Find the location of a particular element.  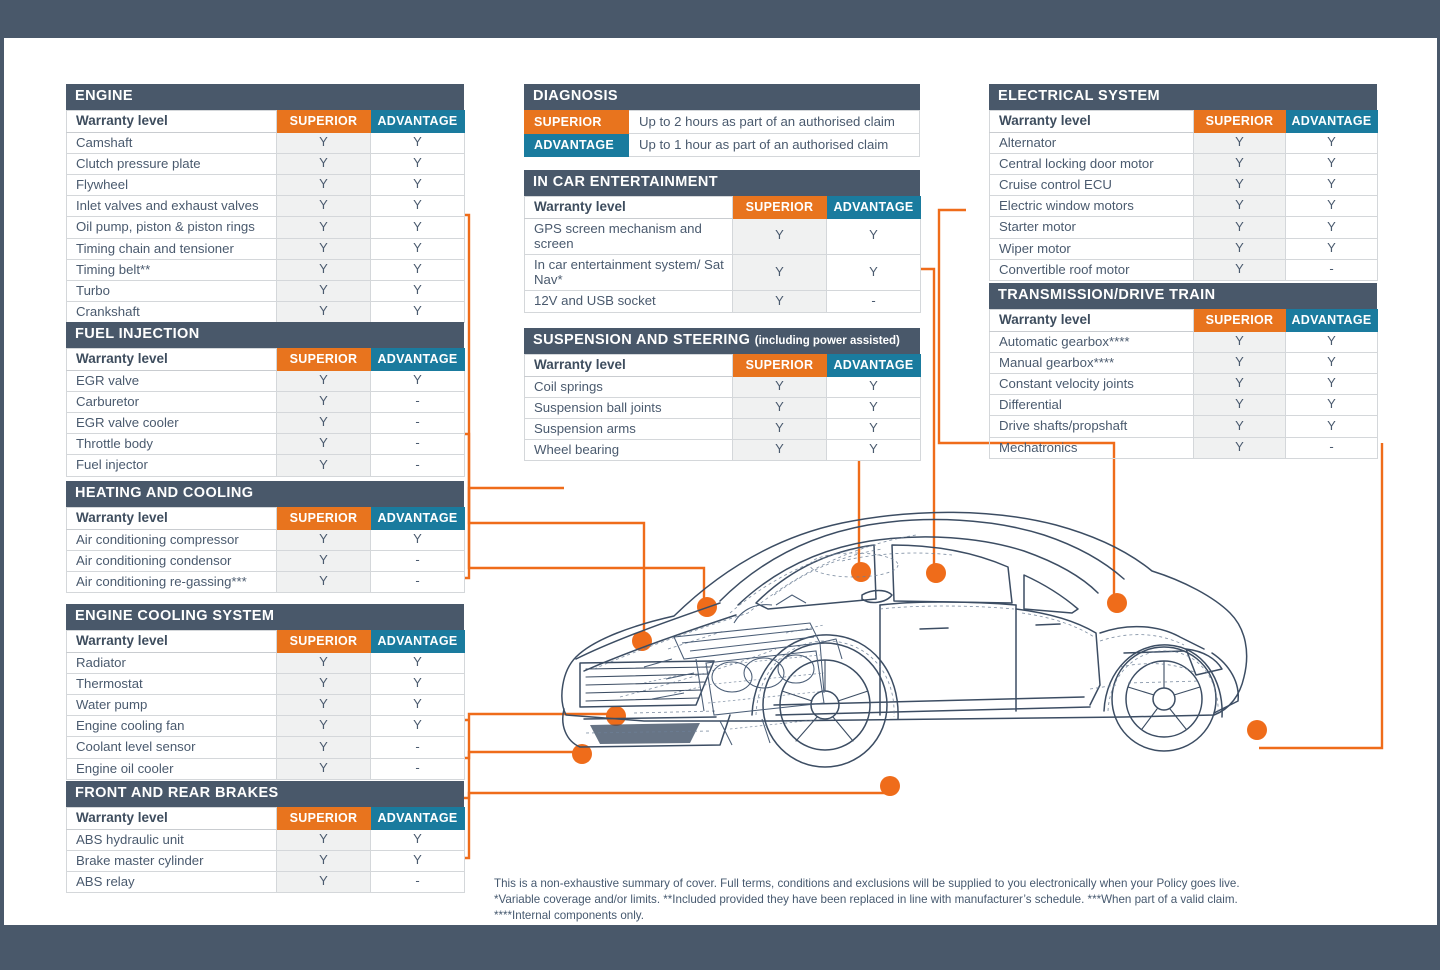

table-row: Inlet valves and exhaust valves Y Y is located at coordinates (265, 206).